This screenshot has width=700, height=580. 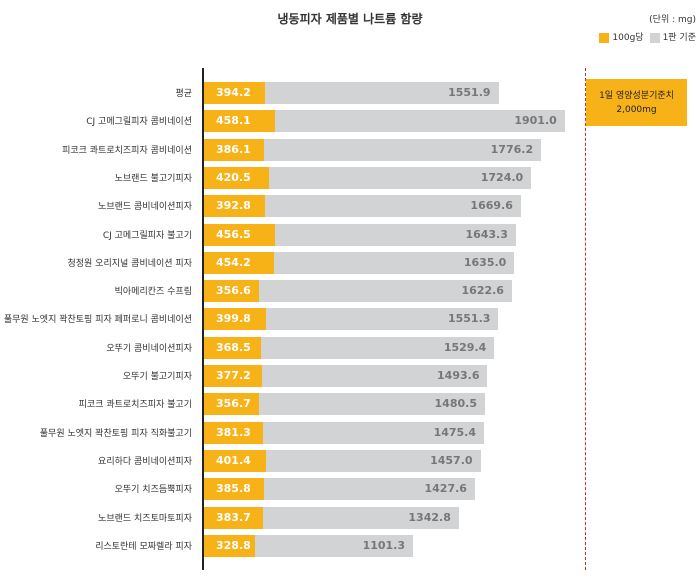 What do you see at coordinates (153, 178) in the screenshot?
I see `category-label: 노브랜드 불고기피자` at bounding box center [153, 178].